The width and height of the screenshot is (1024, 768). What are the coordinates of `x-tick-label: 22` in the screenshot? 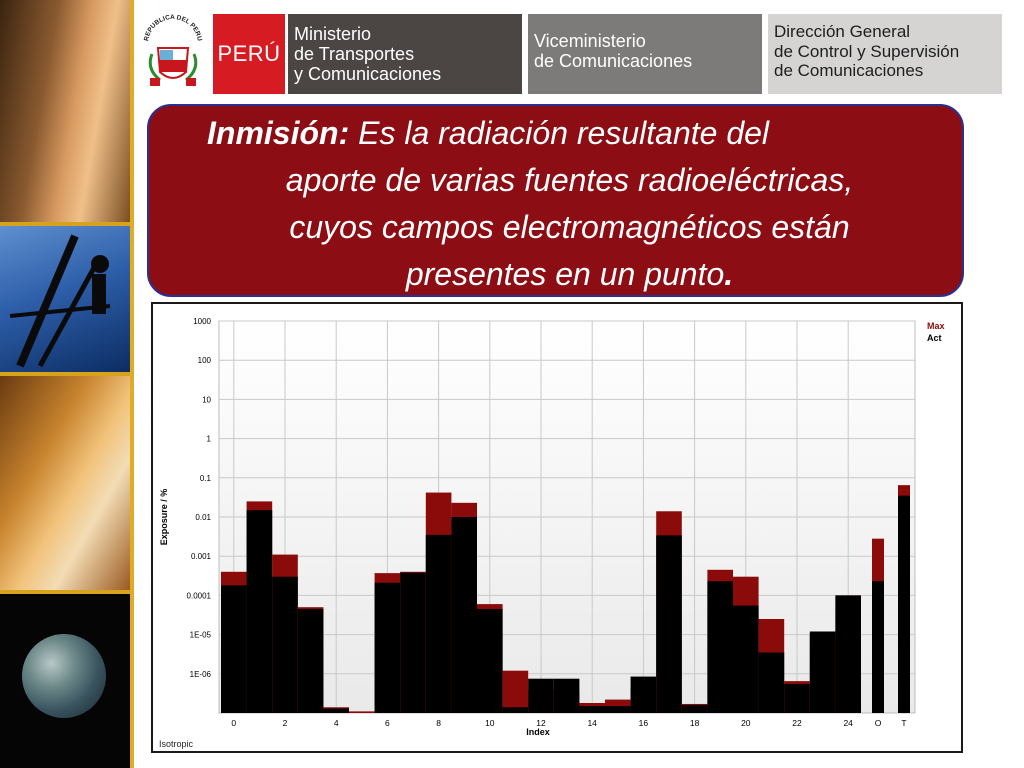 It's located at (797, 723).